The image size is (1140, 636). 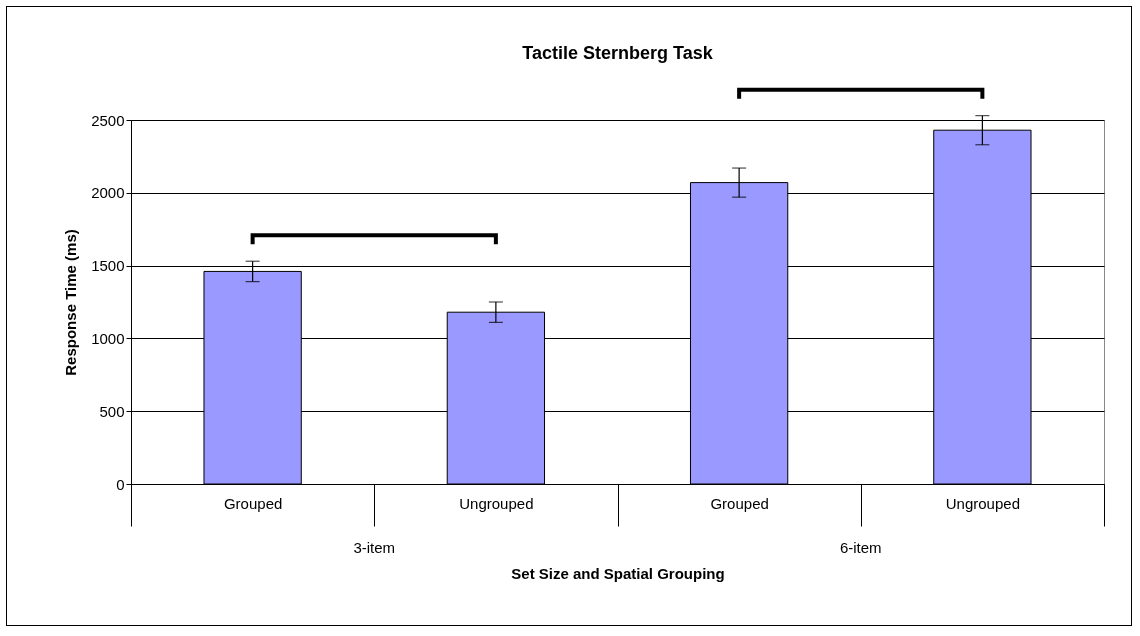 What do you see at coordinates (860, 547) in the screenshot?
I see `text: 6-item` at bounding box center [860, 547].